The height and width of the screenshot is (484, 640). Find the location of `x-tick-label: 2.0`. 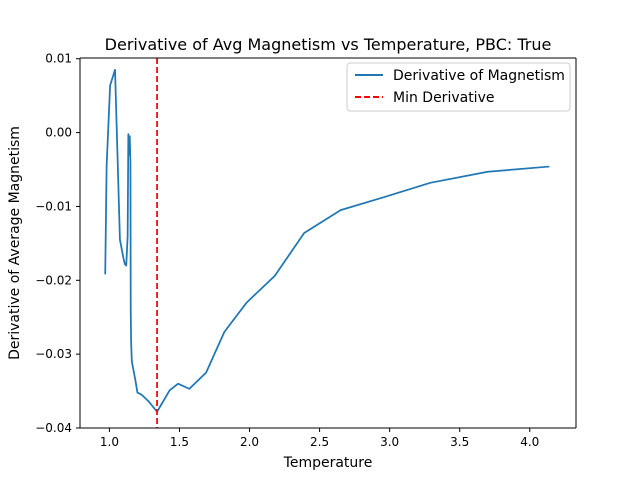

x-tick-label: 2.0 is located at coordinates (249, 442).